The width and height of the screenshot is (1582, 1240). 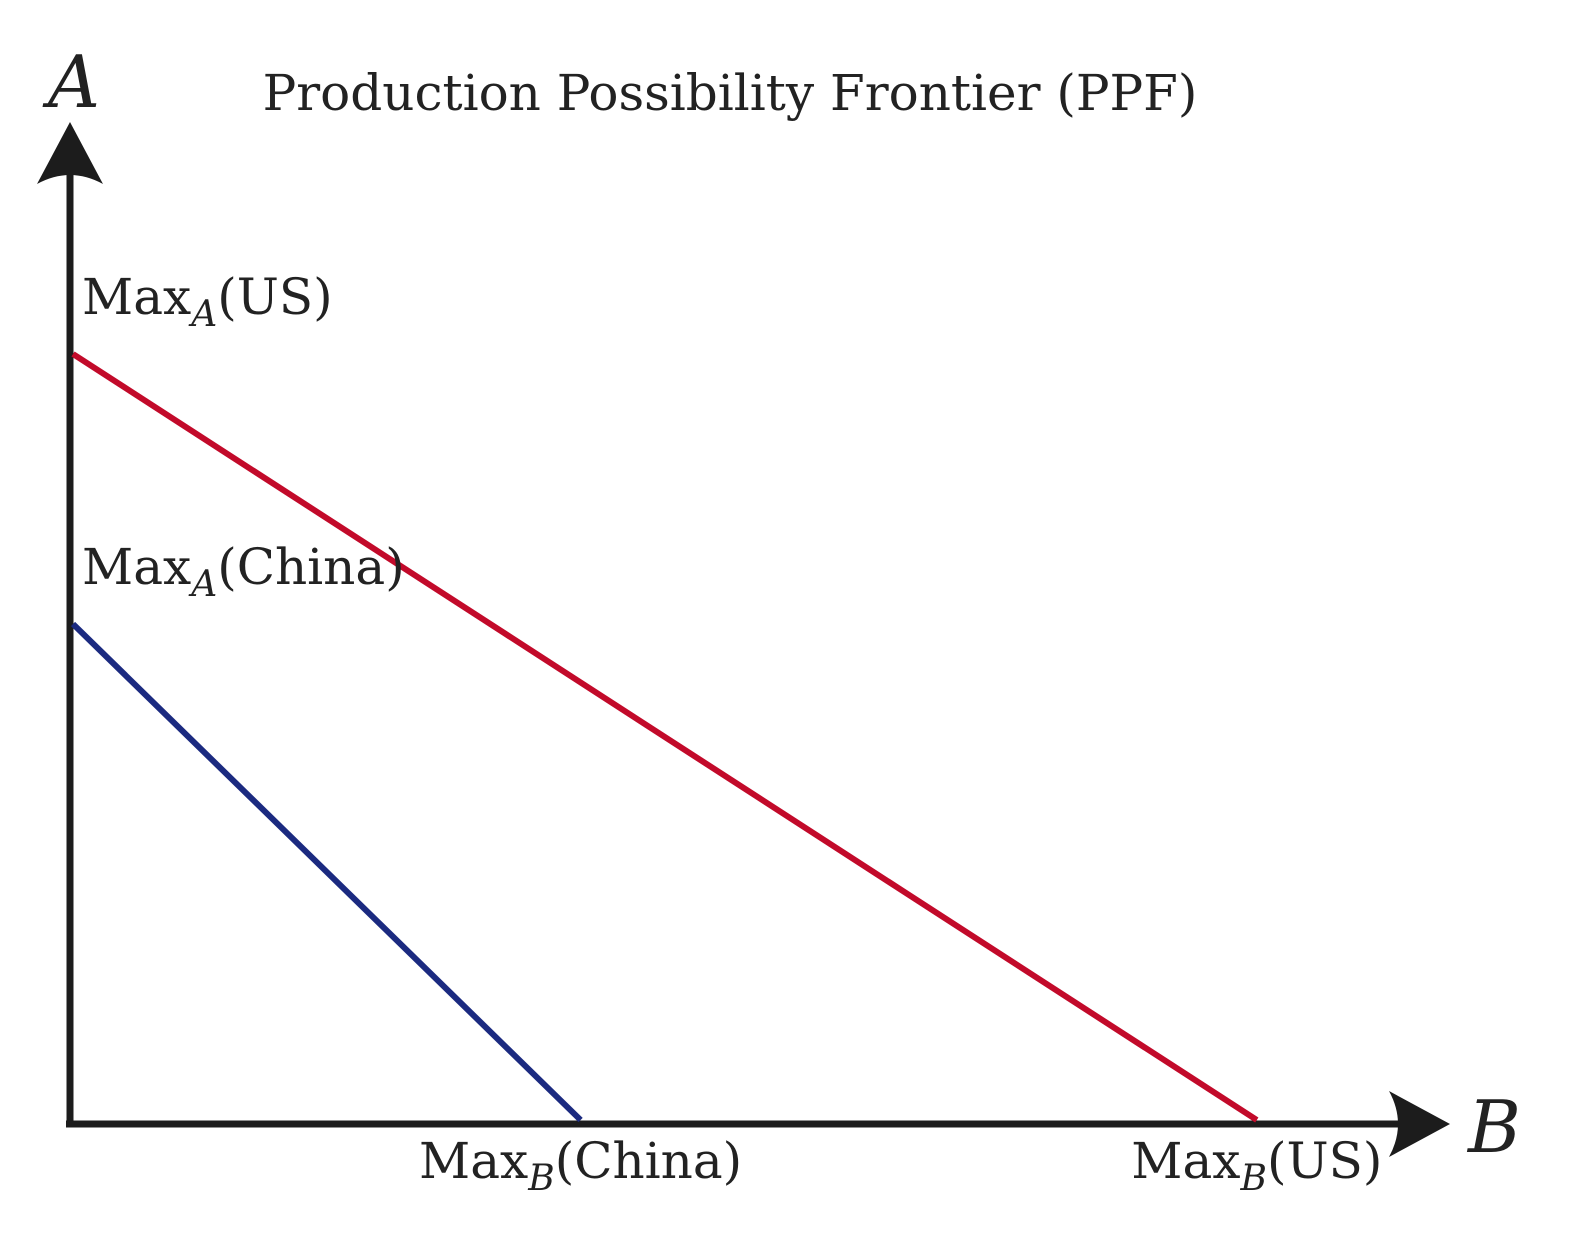 What do you see at coordinates (207, 301) in the screenshot?
I see `max-a-label-us: MaxA(US)` at bounding box center [207, 301].